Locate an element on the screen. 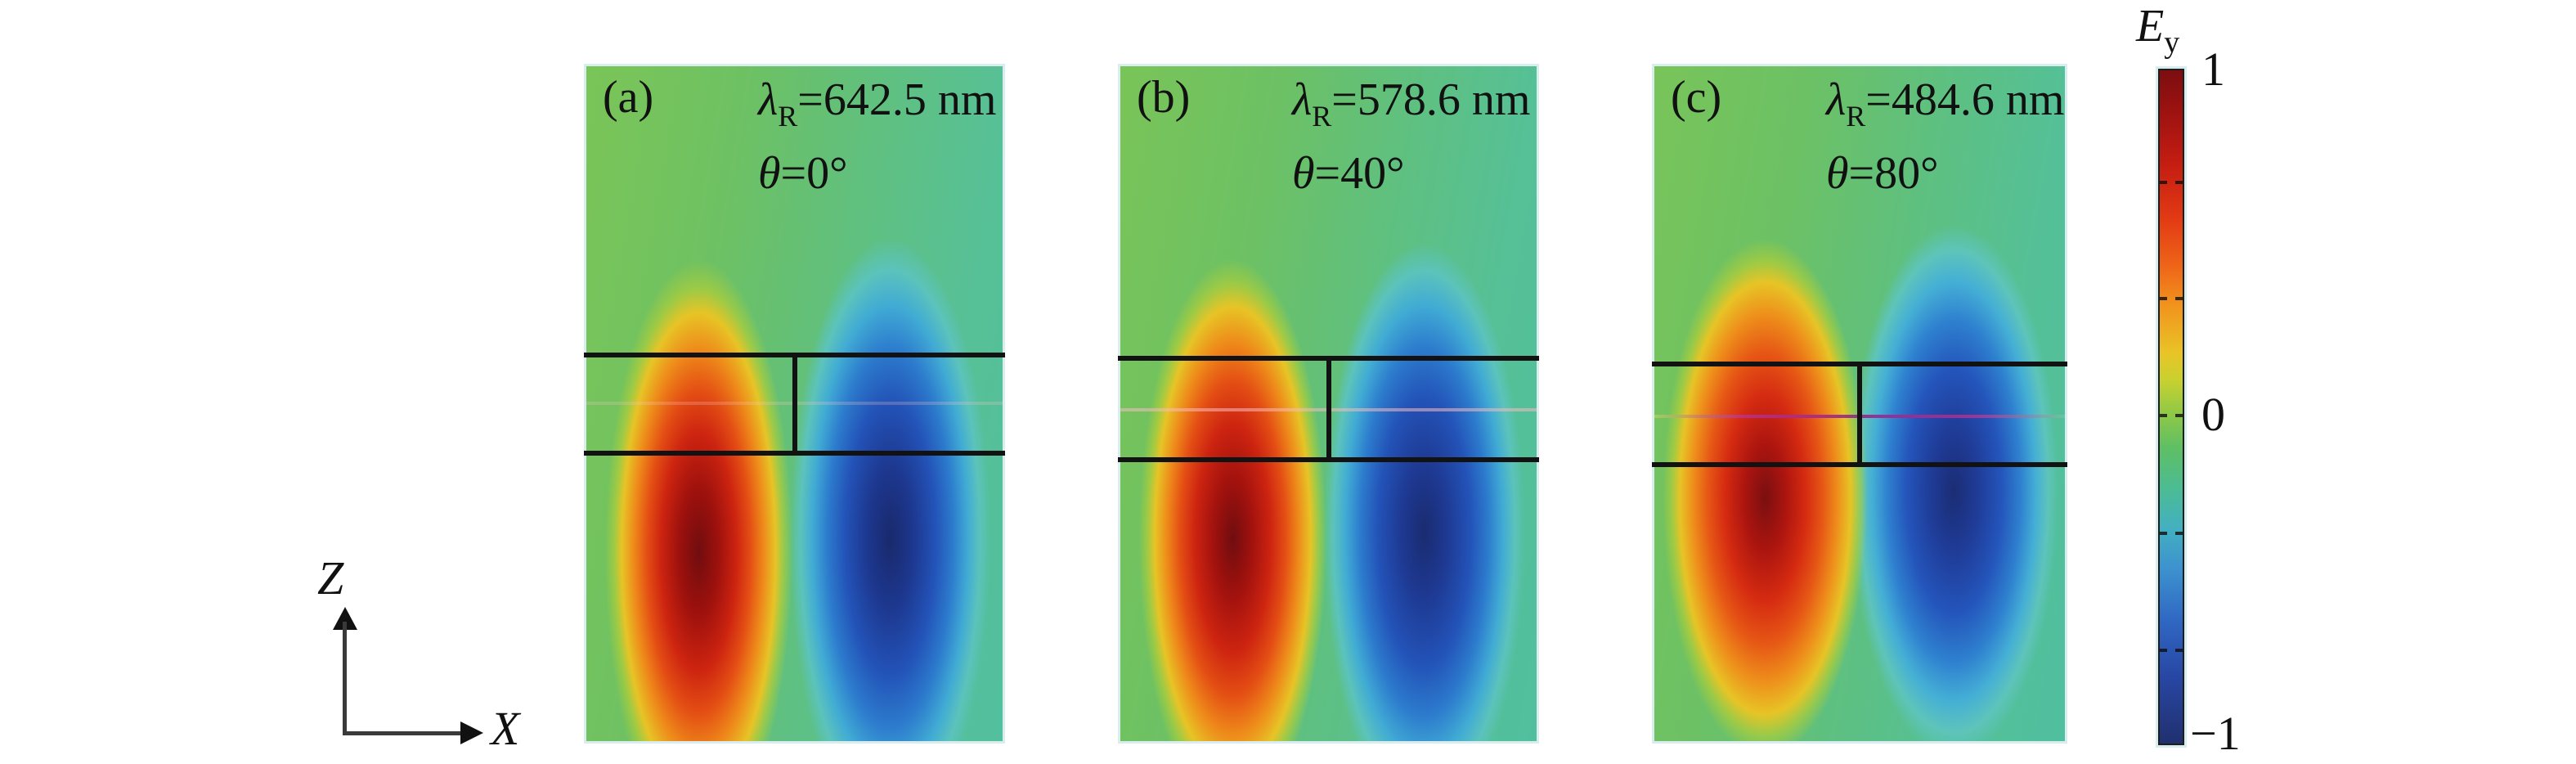 Image resolution: width=2576 pixels, height=764 pixels. angle-annotation: θ=40° is located at coordinates (1411, 173).